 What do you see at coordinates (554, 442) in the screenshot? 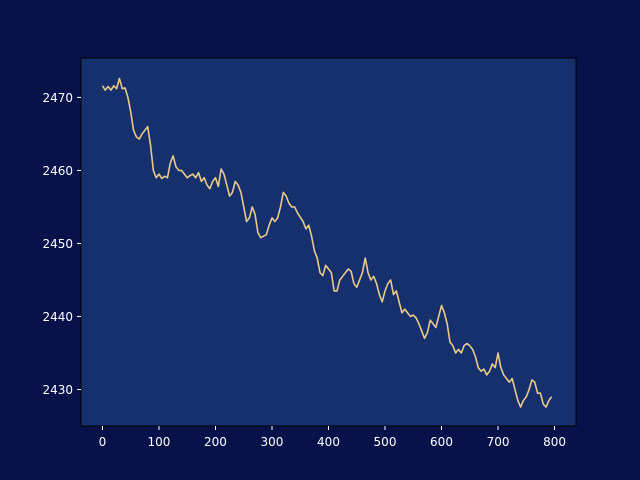
I see `x-tick-label: 800` at bounding box center [554, 442].